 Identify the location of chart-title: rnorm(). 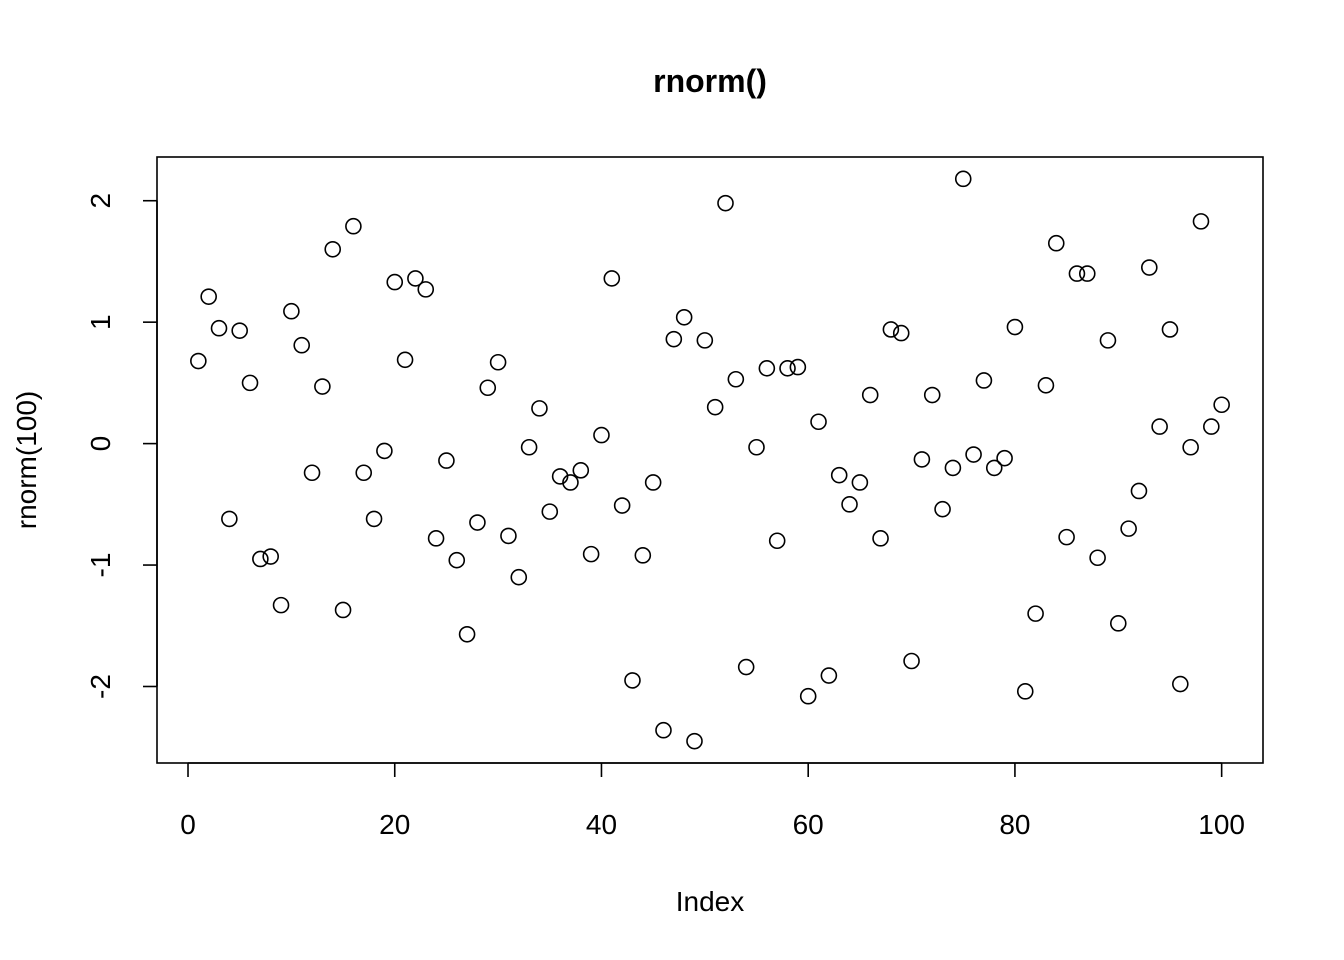
(710, 81).